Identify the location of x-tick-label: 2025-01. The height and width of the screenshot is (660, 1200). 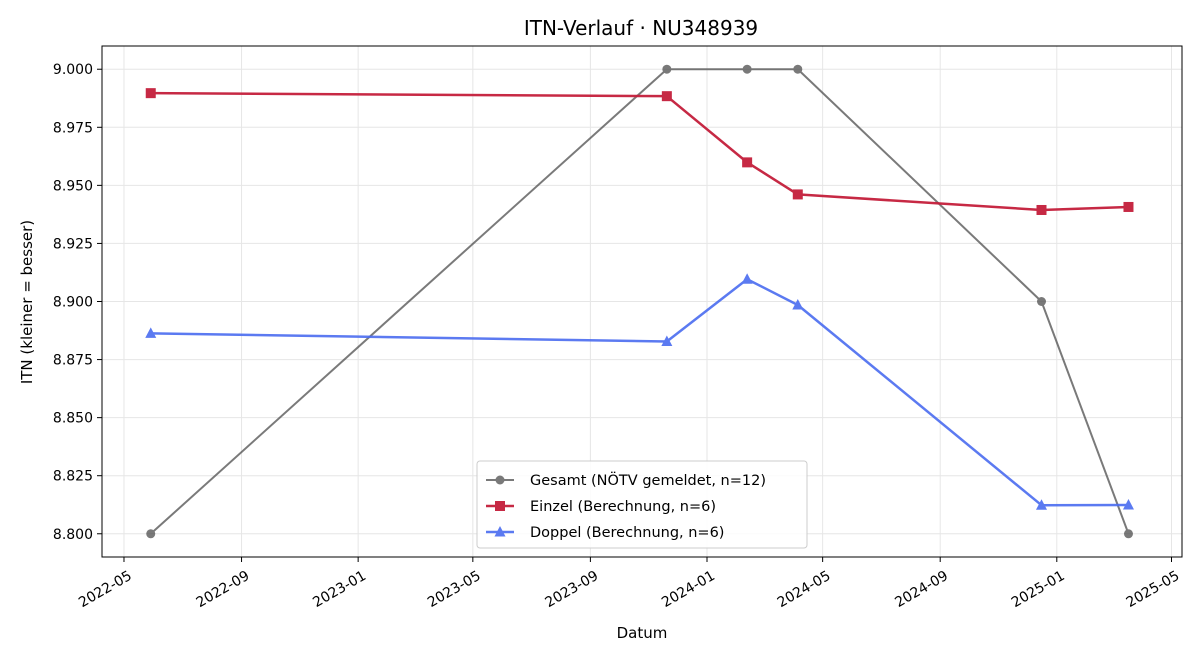
(1038, 589).